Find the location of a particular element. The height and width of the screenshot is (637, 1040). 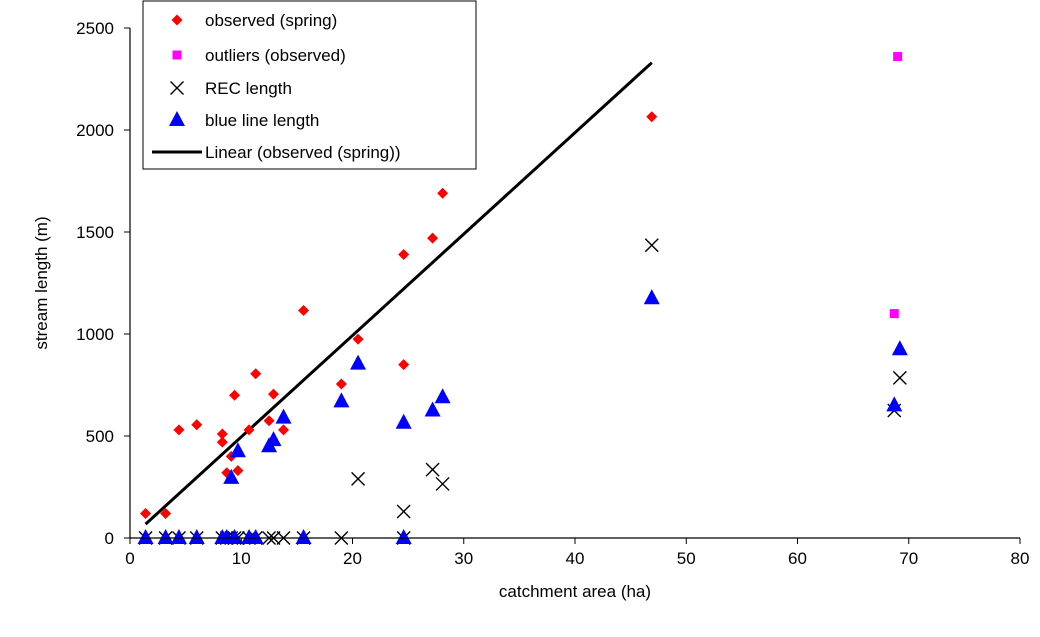

legend-label: REC length is located at coordinates (248, 88).